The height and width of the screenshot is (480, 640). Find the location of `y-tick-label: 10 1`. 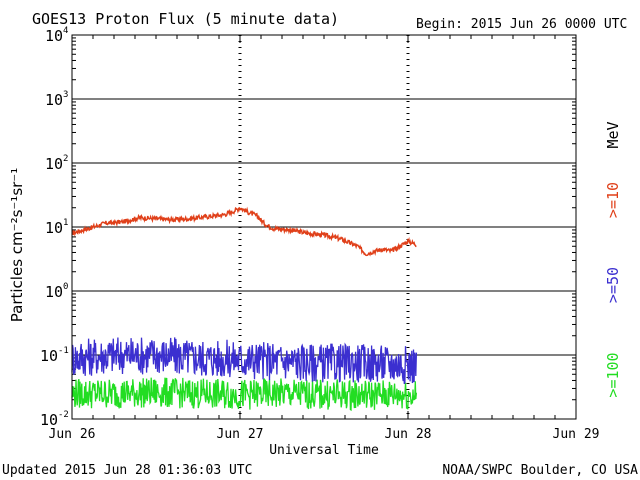

y-tick-label: 10 1 is located at coordinates (56, 227).